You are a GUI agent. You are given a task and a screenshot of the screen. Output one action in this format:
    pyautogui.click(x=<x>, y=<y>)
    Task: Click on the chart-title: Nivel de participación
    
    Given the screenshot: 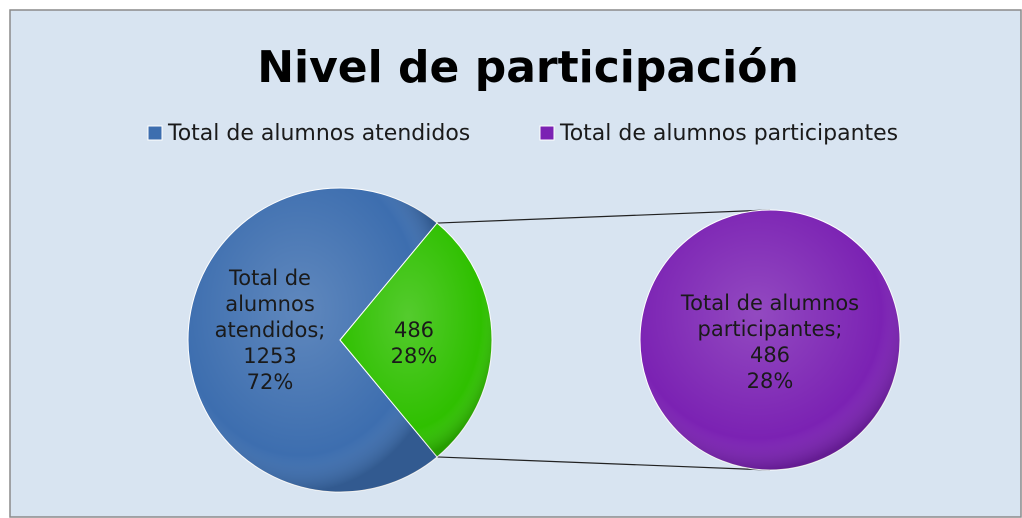 What is the action you would take?
    pyautogui.click(x=528, y=67)
    